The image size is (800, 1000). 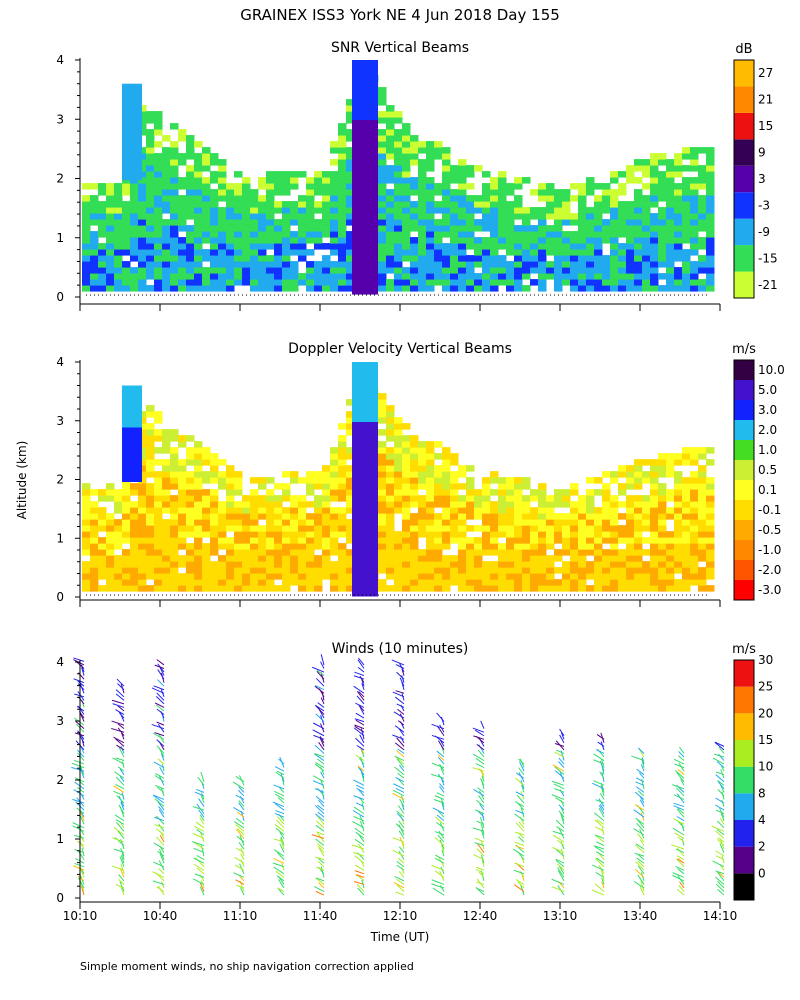 I want to click on colorbar-label: 10, so click(x=765, y=767).